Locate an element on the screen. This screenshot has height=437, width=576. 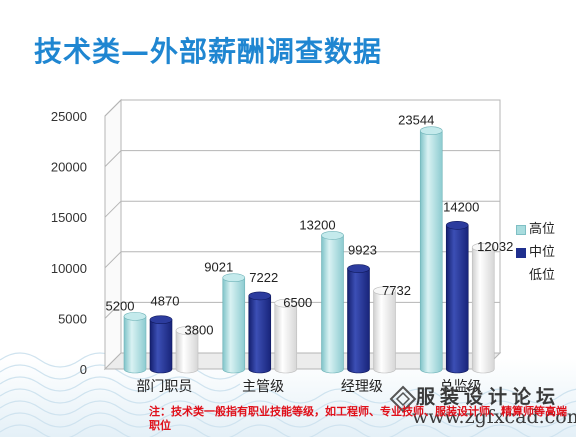
legend-swatch-high is located at coordinates (521, 229).